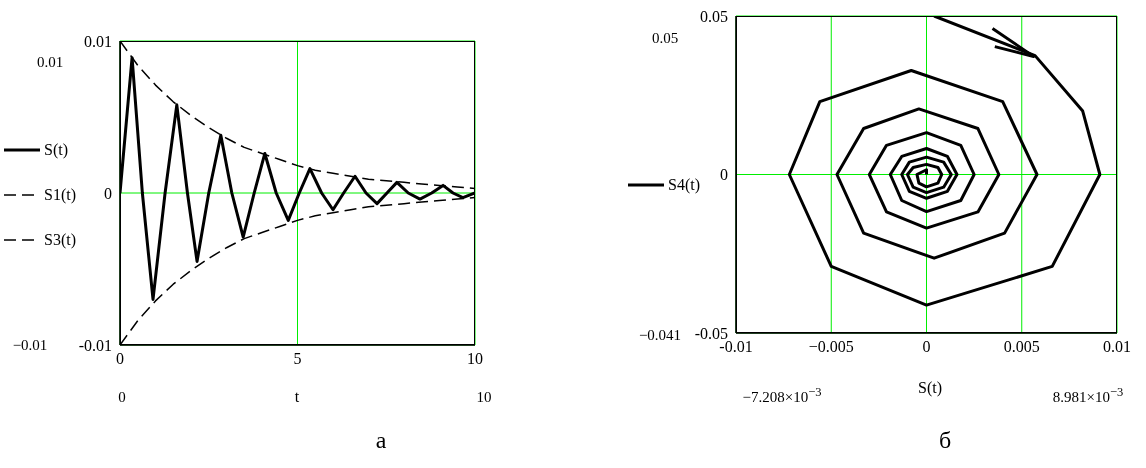 Image resolution: width=1146 pixels, height=468 pixels. I want to click on x-tick-label: −0.005, so click(831, 347).